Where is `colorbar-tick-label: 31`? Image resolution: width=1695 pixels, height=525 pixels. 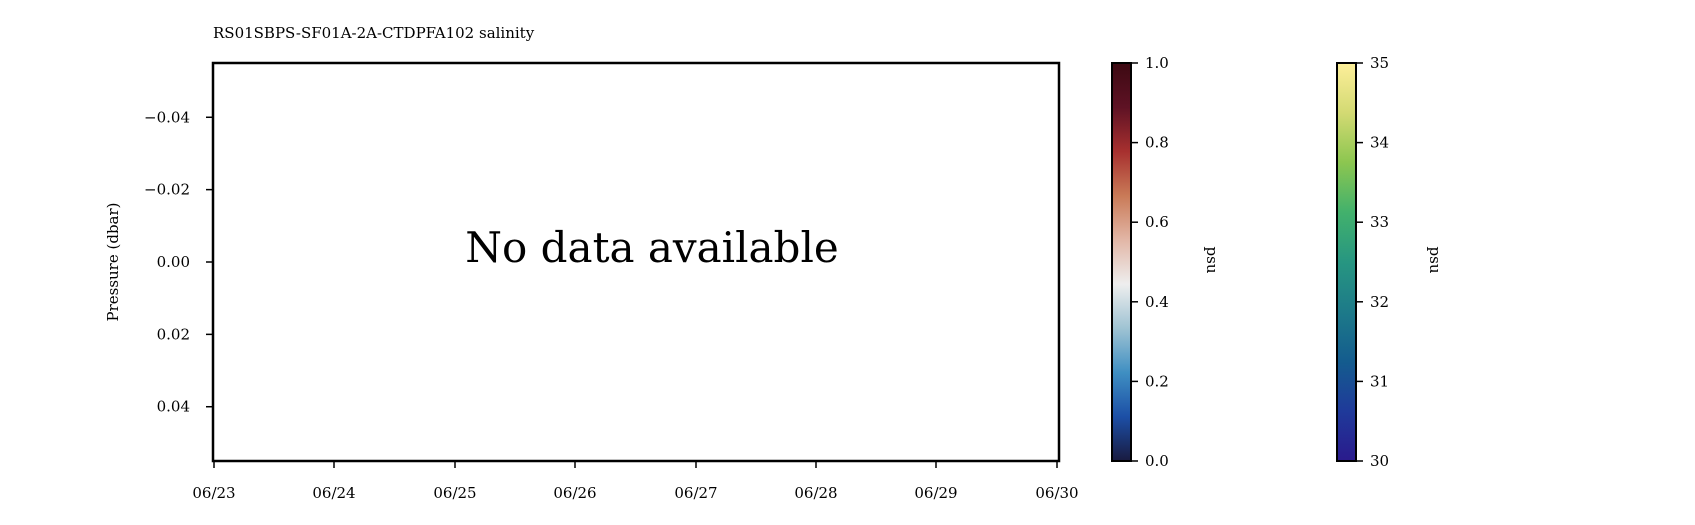
colorbar-tick-label: 31 is located at coordinates (1379, 381).